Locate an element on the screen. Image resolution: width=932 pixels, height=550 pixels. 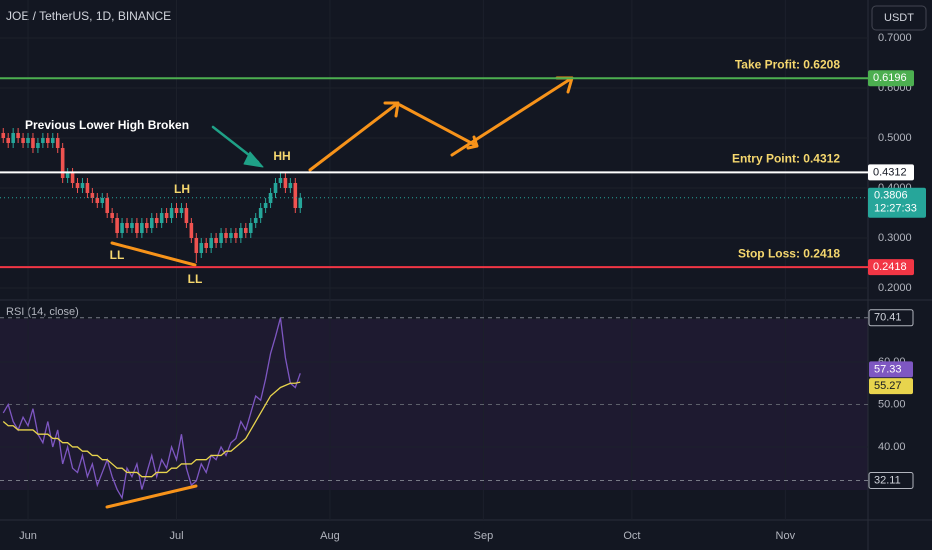
x-tick-label: Aug is located at coordinates (330, 536).